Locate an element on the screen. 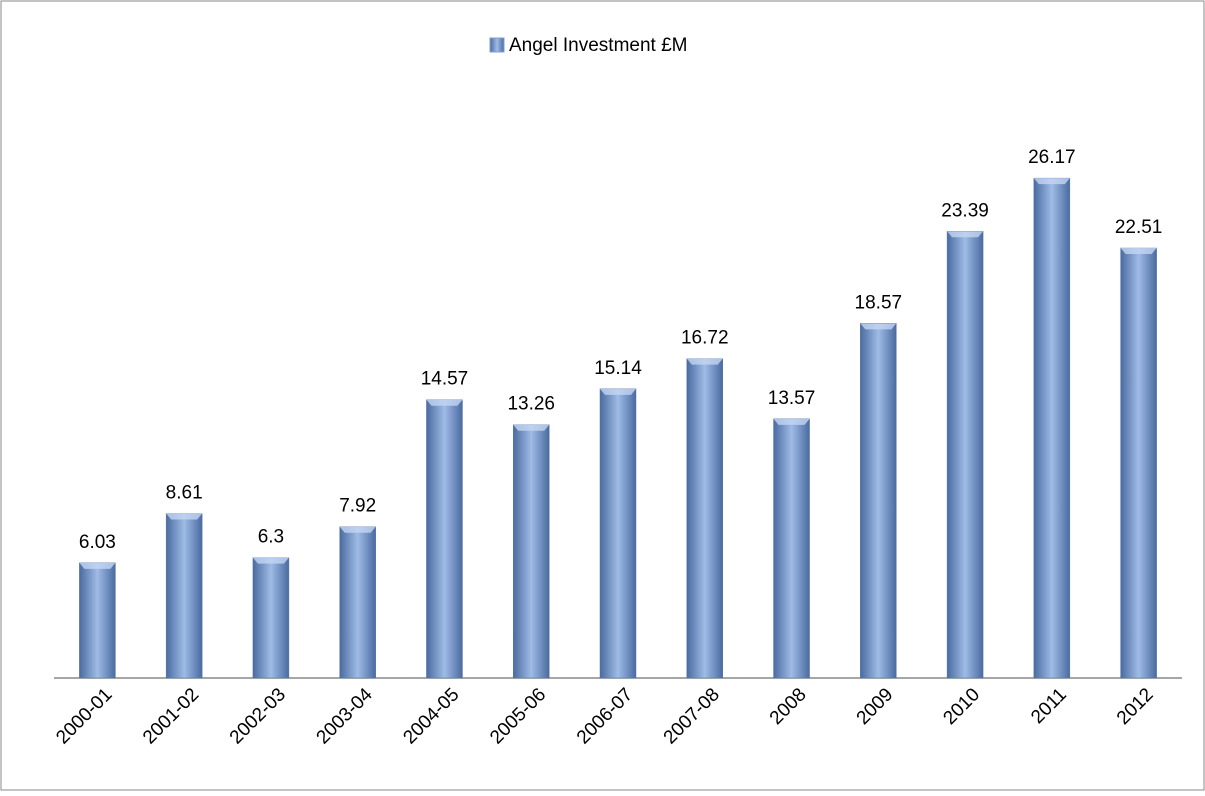  data-label: 13.26 is located at coordinates (531, 404).